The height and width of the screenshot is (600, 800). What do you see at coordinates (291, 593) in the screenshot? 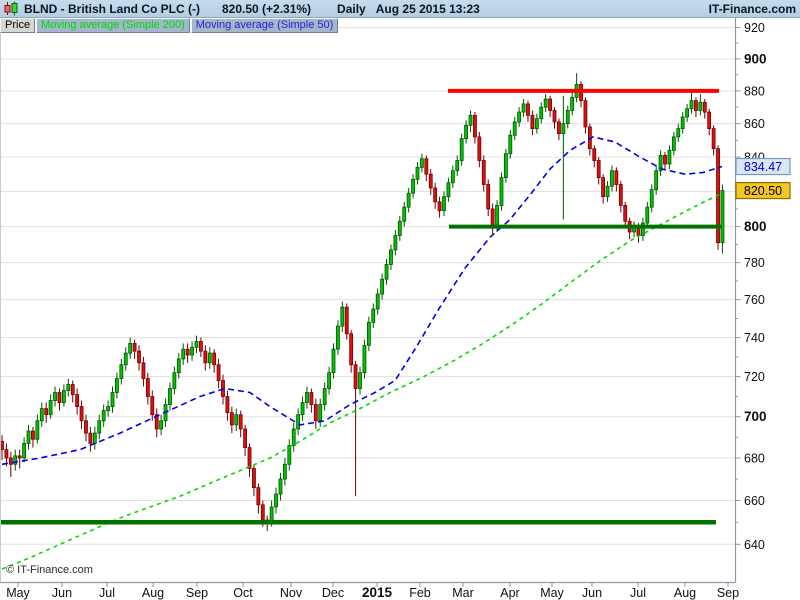
I see `svg-text: Nov` at bounding box center [291, 593].